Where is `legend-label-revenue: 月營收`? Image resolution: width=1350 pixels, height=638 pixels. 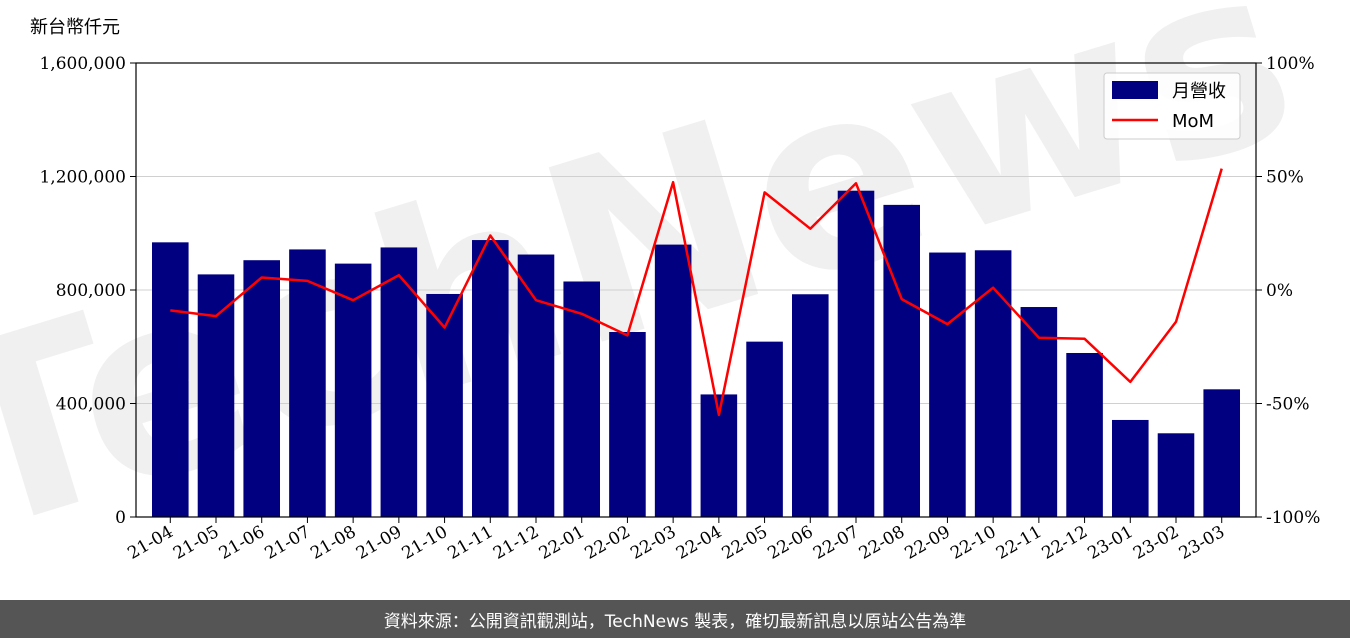 legend-label-revenue: 月營收 is located at coordinates (1199, 91).